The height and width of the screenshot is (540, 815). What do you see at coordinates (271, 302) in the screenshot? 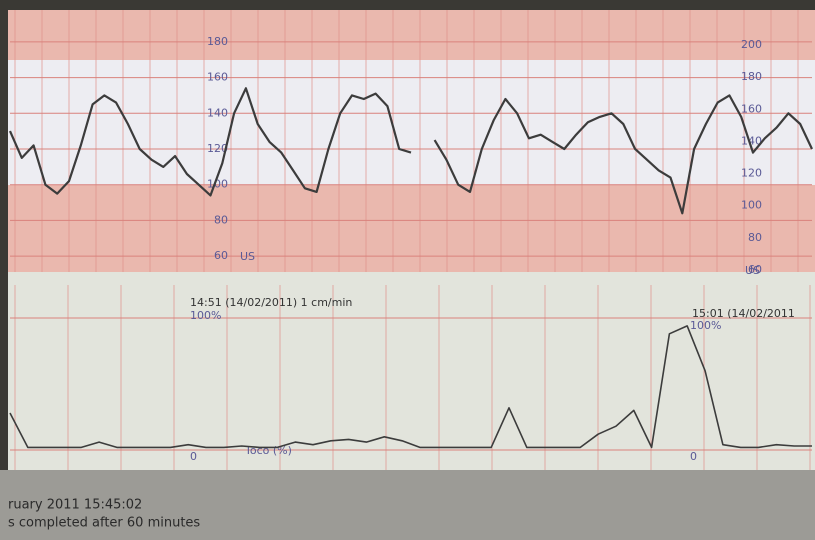
I see `header-left: 14:51 (14/02/2011) 1 cm/min` at bounding box center [271, 302].